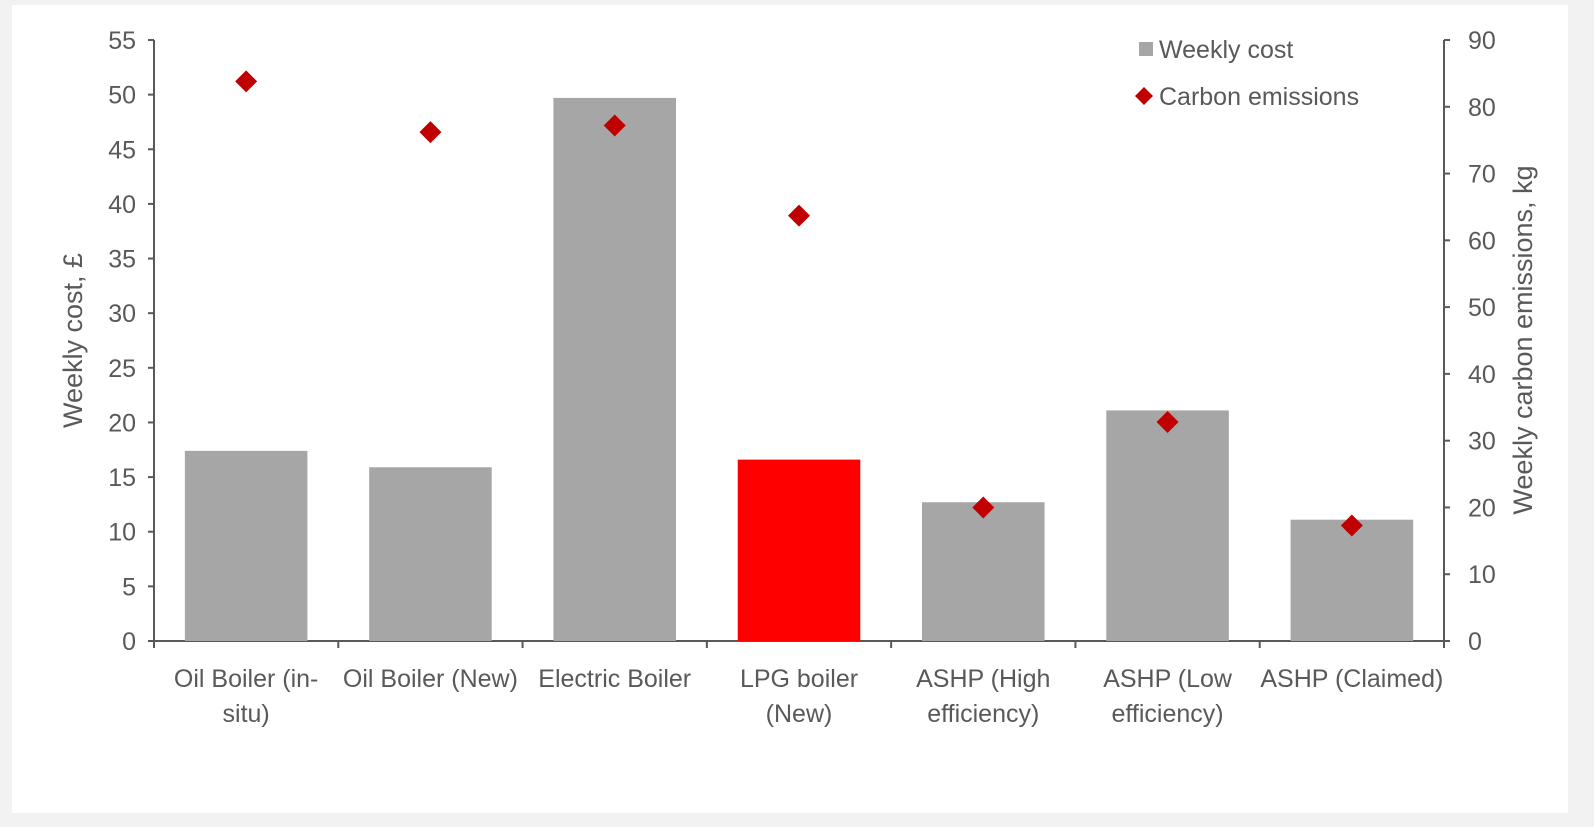 The image size is (1594, 827). What do you see at coordinates (1482, 575) in the screenshot?
I see `y2-tick-label: 10` at bounding box center [1482, 575].